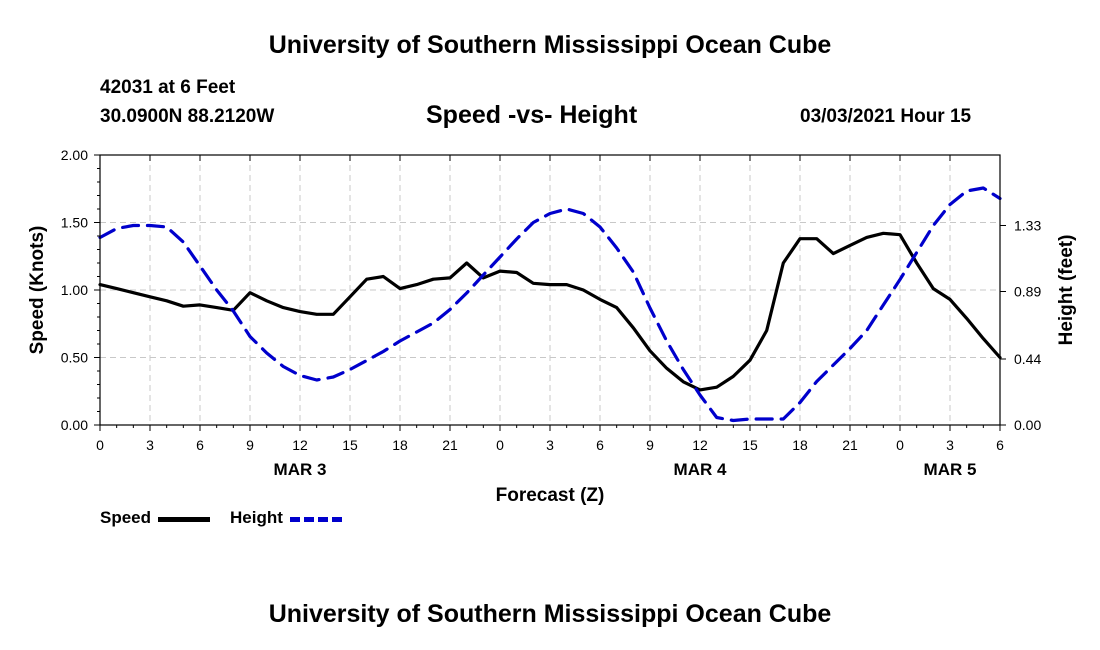 The width and height of the screenshot is (1100, 650). What do you see at coordinates (1066, 290) in the screenshot?
I see `y2-axis-title: Height (feet)` at bounding box center [1066, 290].